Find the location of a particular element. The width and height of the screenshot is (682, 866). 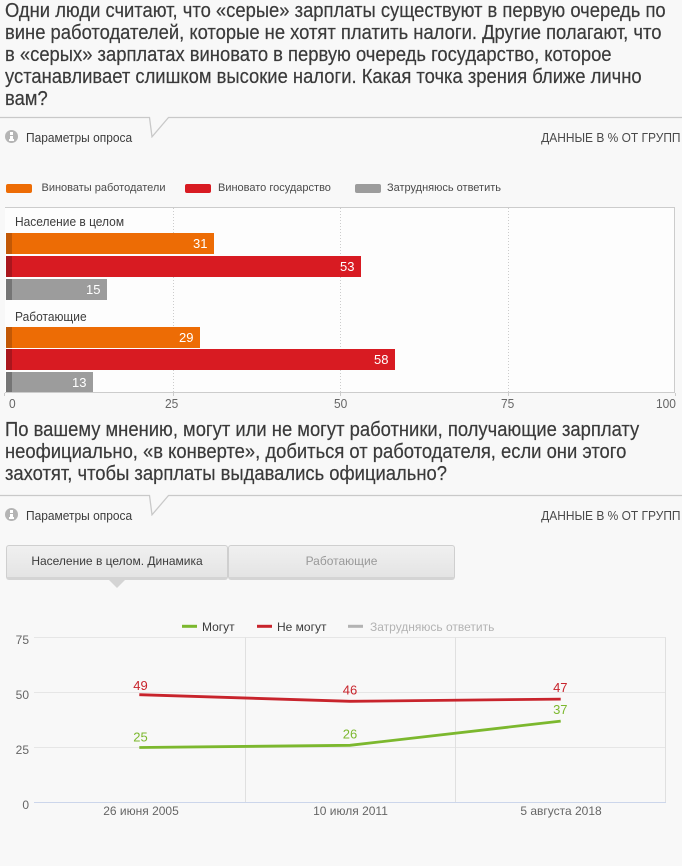

svg-text: 0 is located at coordinates (25, 805).